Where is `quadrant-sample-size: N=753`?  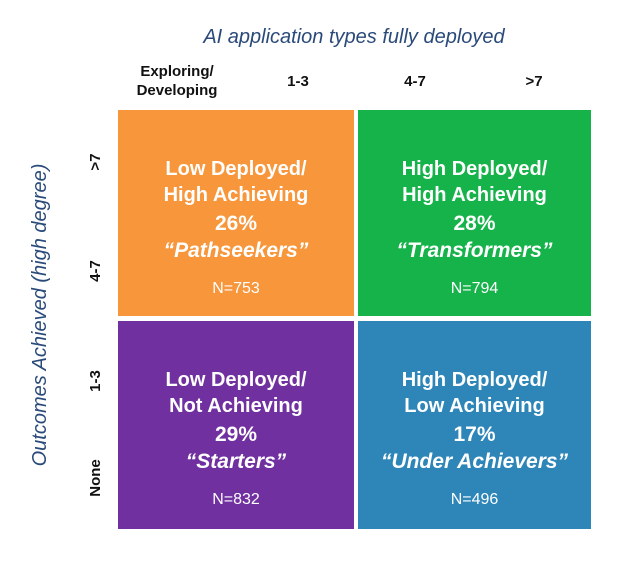
quadrant-sample-size: N=753 is located at coordinates (236, 288).